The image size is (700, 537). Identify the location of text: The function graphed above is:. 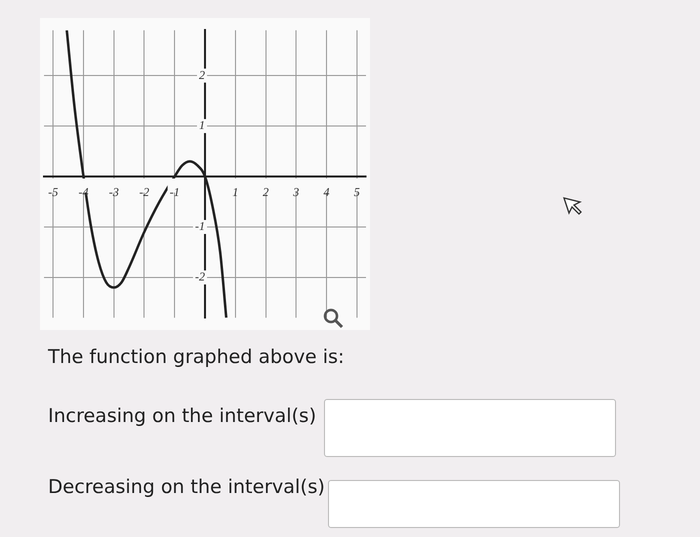
(196, 357).